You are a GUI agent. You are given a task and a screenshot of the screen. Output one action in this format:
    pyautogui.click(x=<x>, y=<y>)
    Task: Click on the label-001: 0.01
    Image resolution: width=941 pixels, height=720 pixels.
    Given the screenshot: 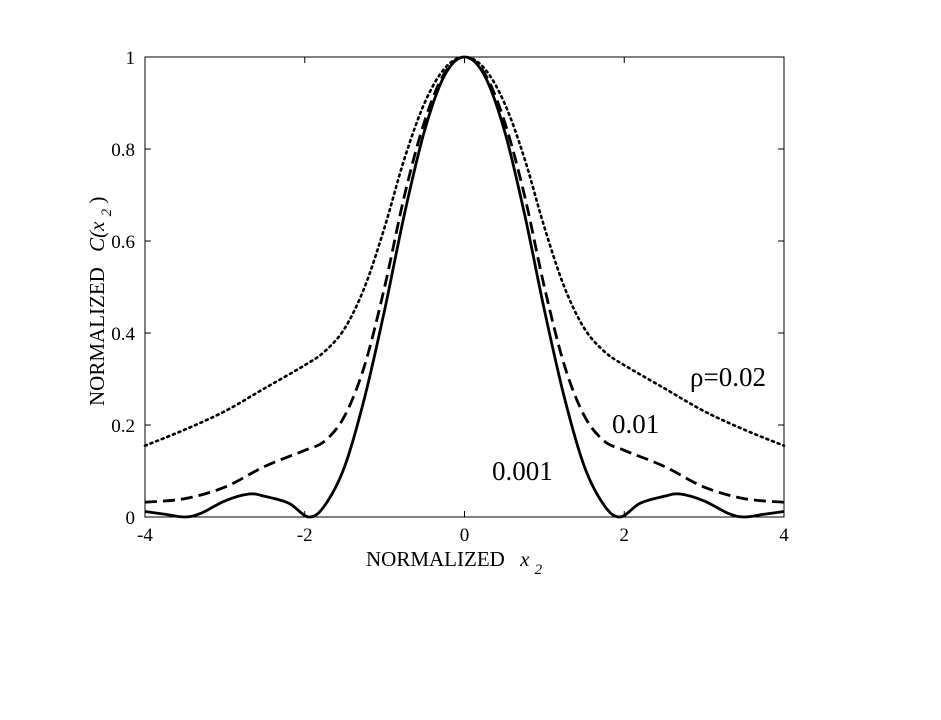 What is the action you would take?
    pyautogui.click(x=635, y=424)
    